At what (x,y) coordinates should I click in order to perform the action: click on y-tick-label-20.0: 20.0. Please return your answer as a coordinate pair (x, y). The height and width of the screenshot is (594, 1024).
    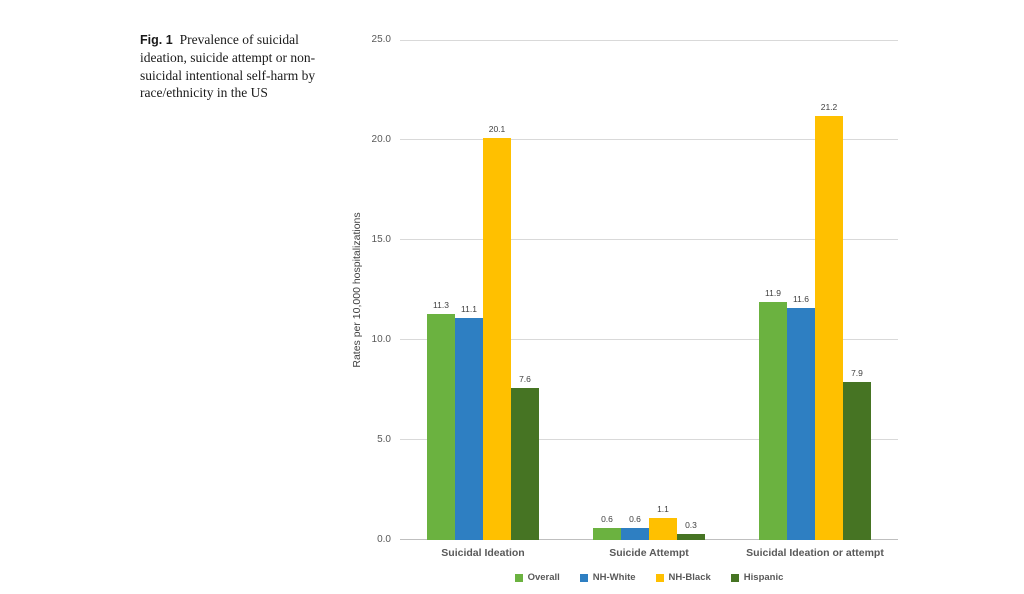
    Looking at the image, I should click on (381, 139).